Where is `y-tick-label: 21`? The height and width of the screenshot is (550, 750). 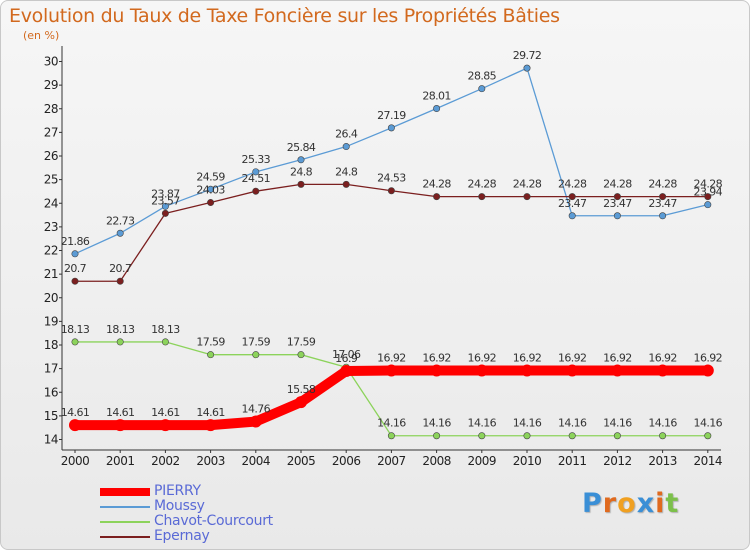 y-tick-label: 21 is located at coordinates (51, 274).